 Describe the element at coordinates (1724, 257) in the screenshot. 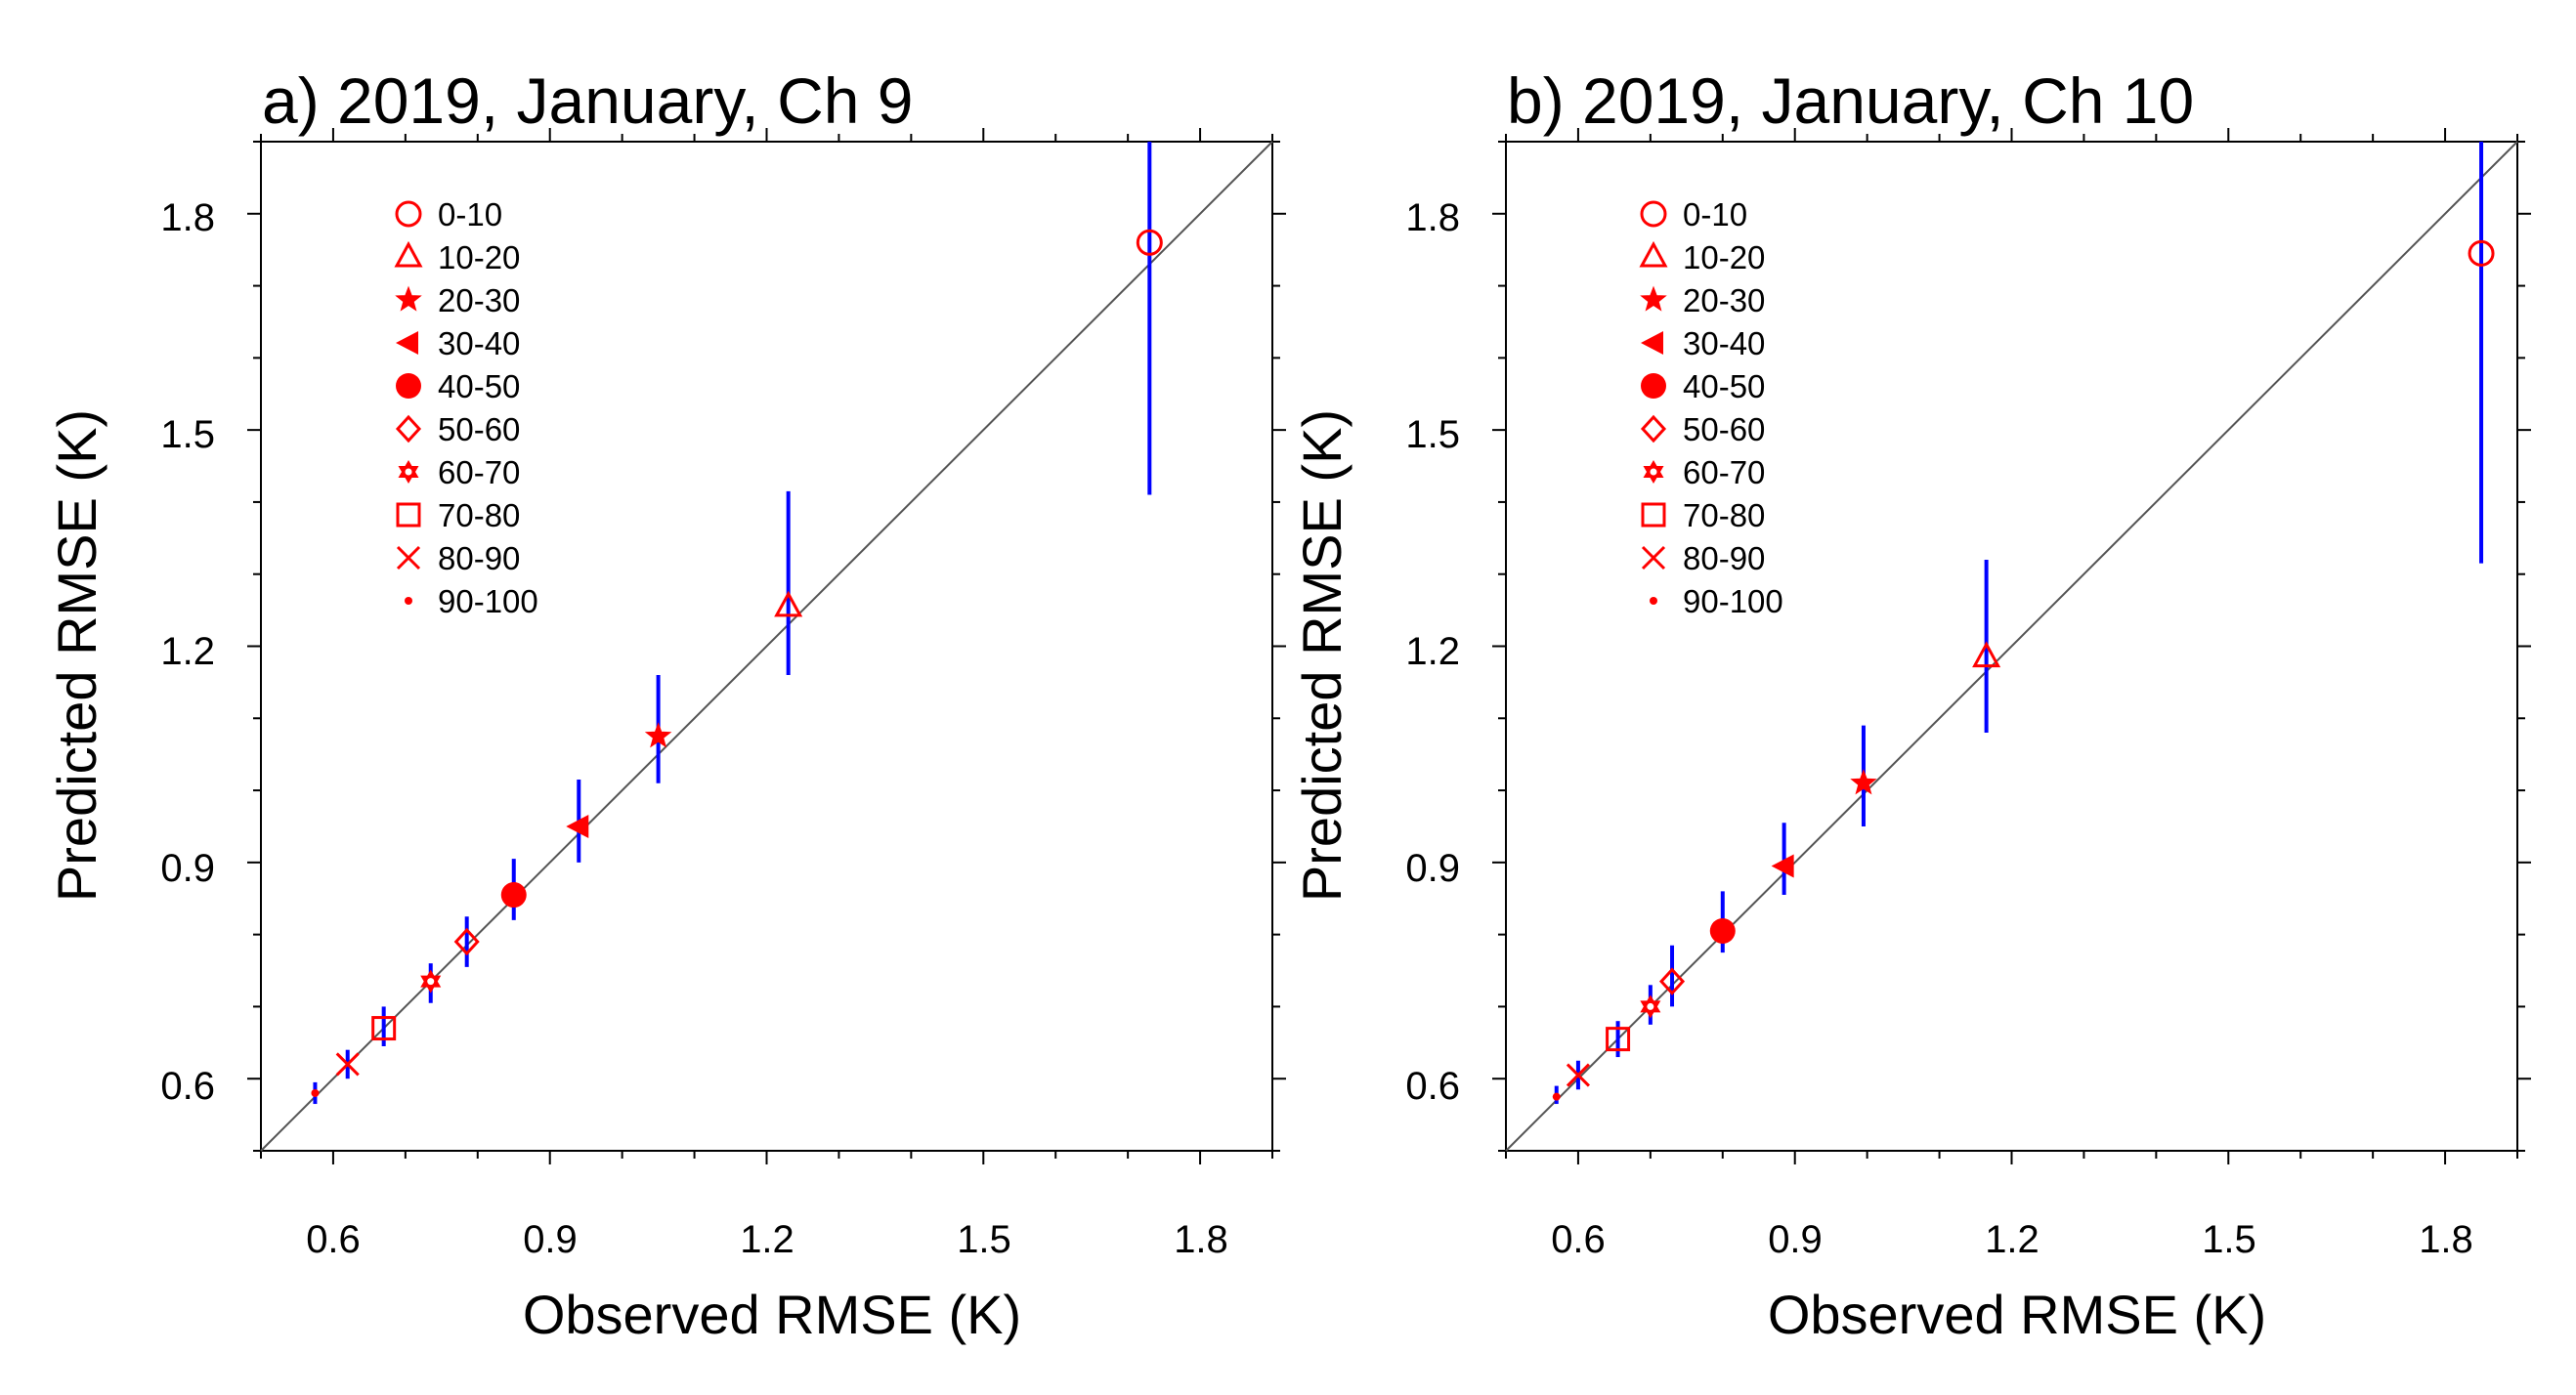

I see `legend-label: 10-20` at that location.